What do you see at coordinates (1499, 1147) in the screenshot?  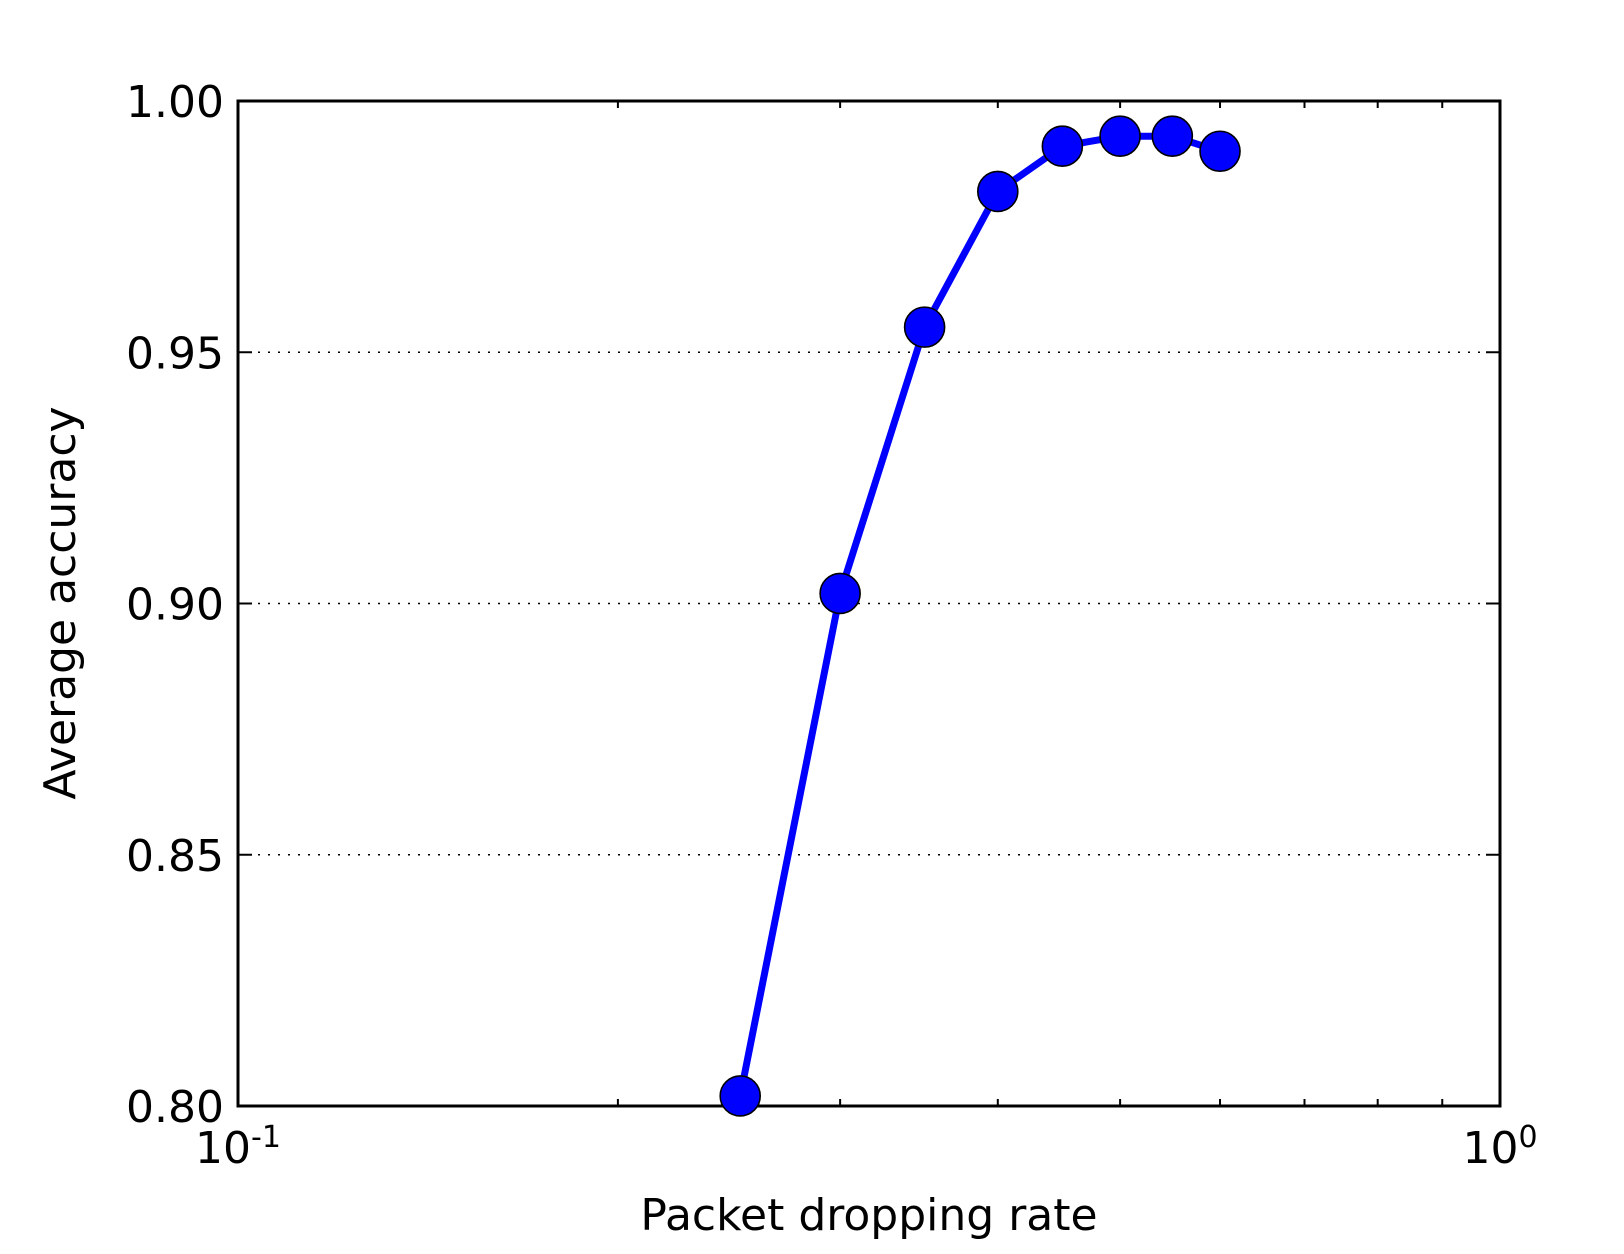 I see `x-tick-label-1: 10⁰` at bounding box center [1499, 1147].